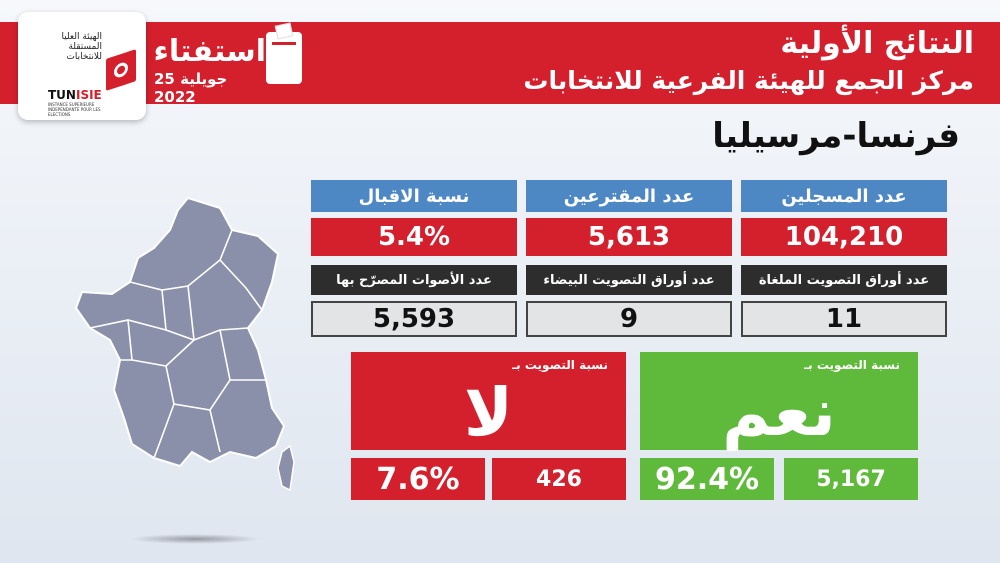  I want to click on location-title: فرنسا-مرسيليا, so click(836, 136).